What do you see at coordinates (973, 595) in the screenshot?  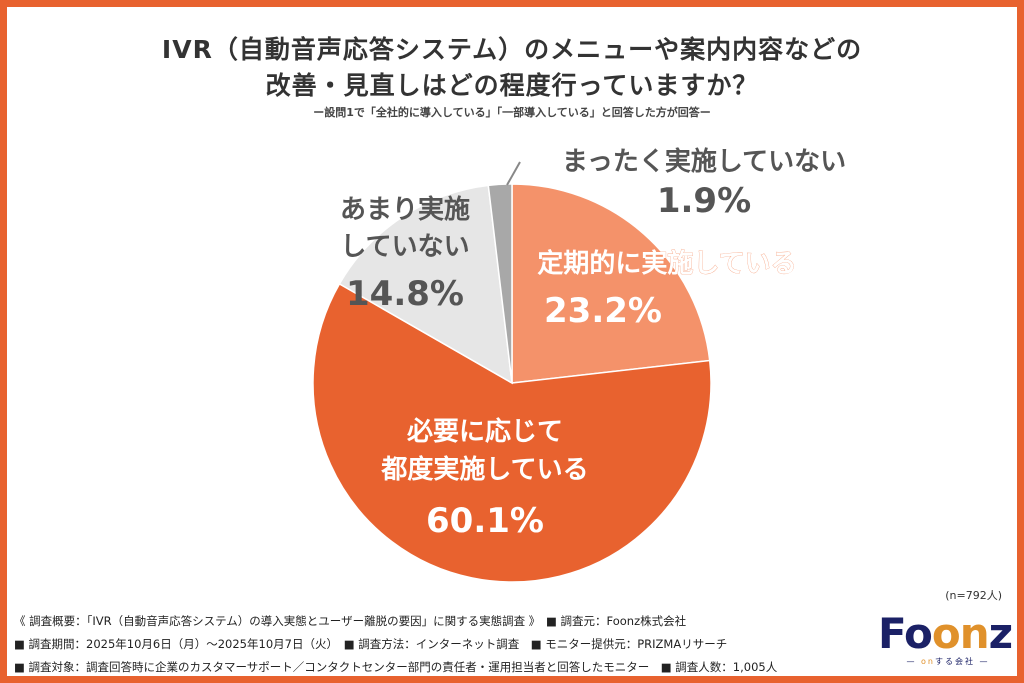 I see `sample-size: (n=792人)` at bounding box center [973, 595].